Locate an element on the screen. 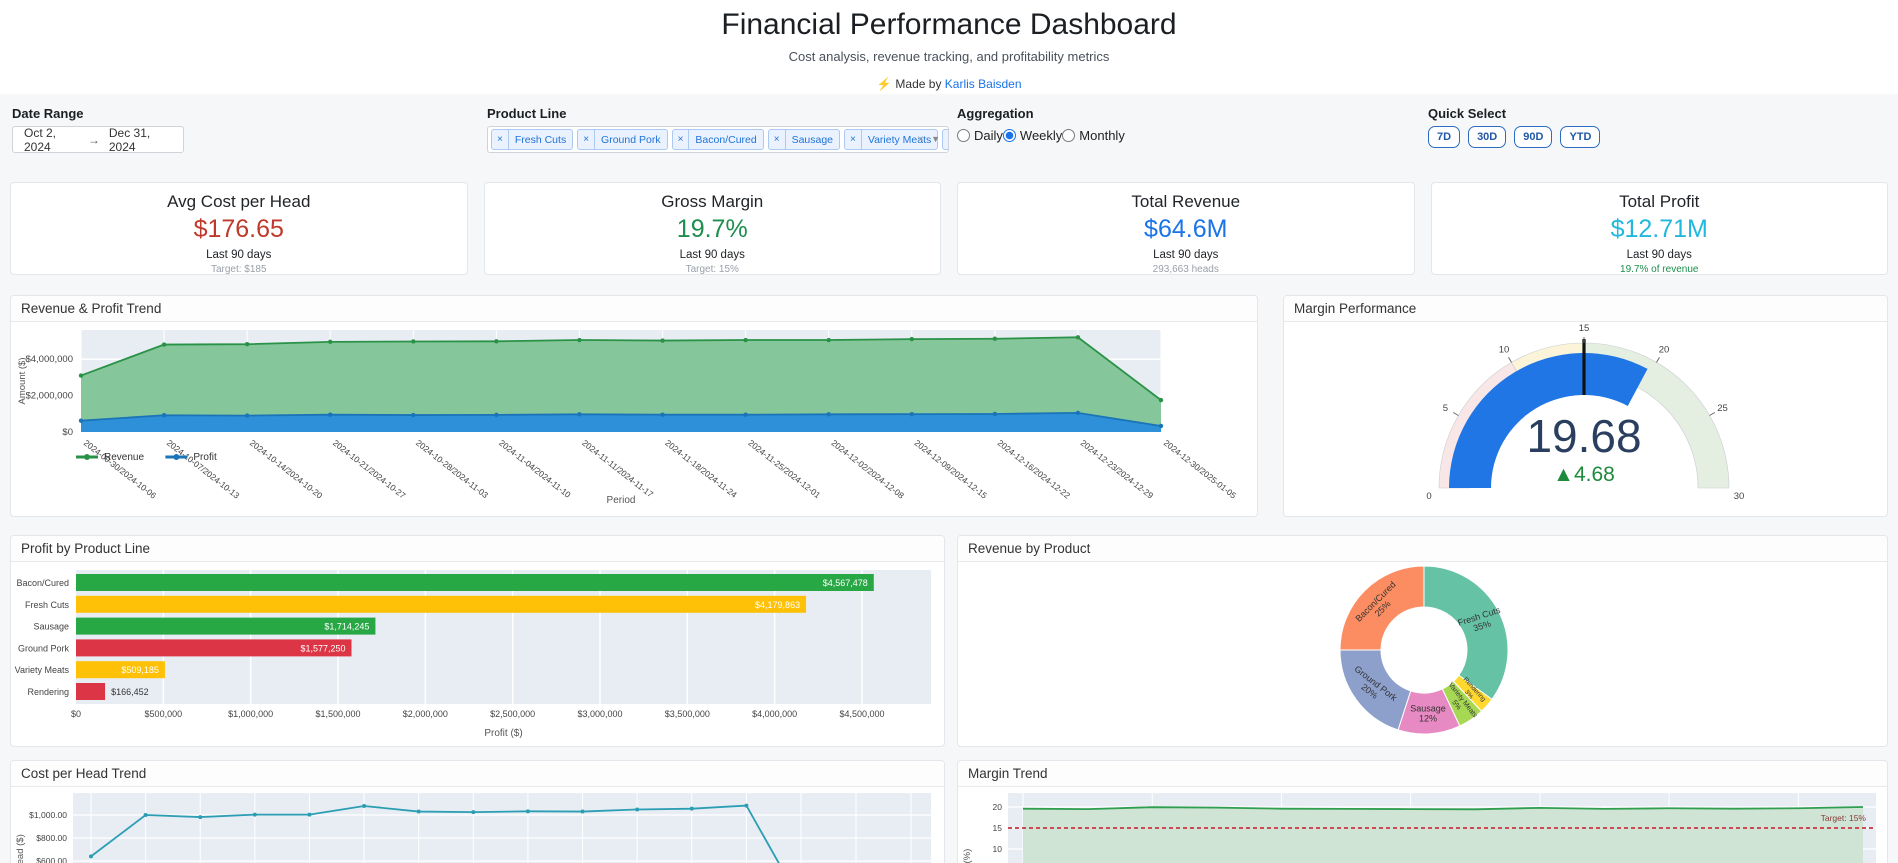 Image resolution: width=1898 pixels, height=863 pixels. made-by-link: Karlis Baisden is located at coordinates (983, 84).